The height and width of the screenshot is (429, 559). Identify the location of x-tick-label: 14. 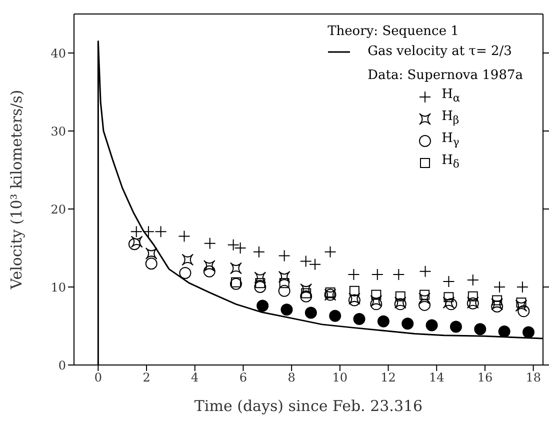
(436, 377).